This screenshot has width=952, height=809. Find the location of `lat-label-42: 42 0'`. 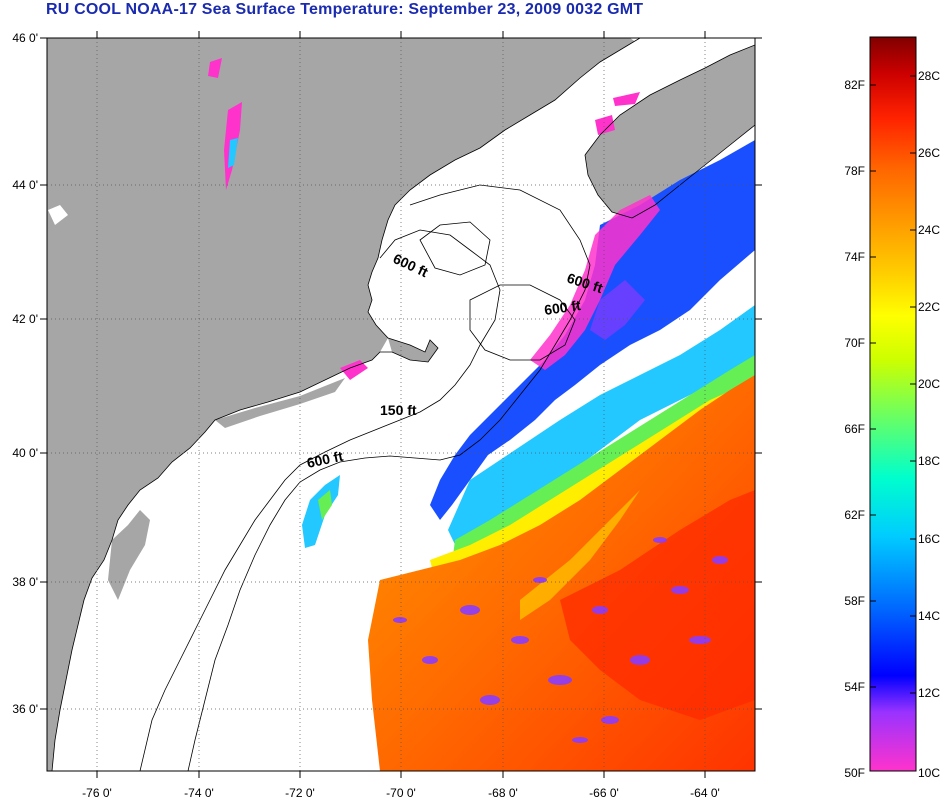

lat-label-42: 42 0' is located at coordinates (25, 319).